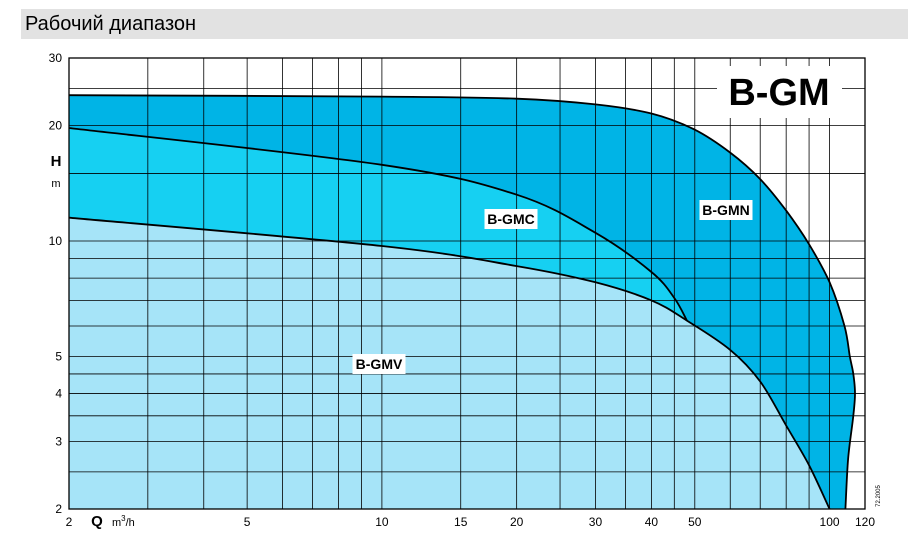 This screenshot has height=533, width=919. I want to click on x-tick-label: 5, so click(247, 522).